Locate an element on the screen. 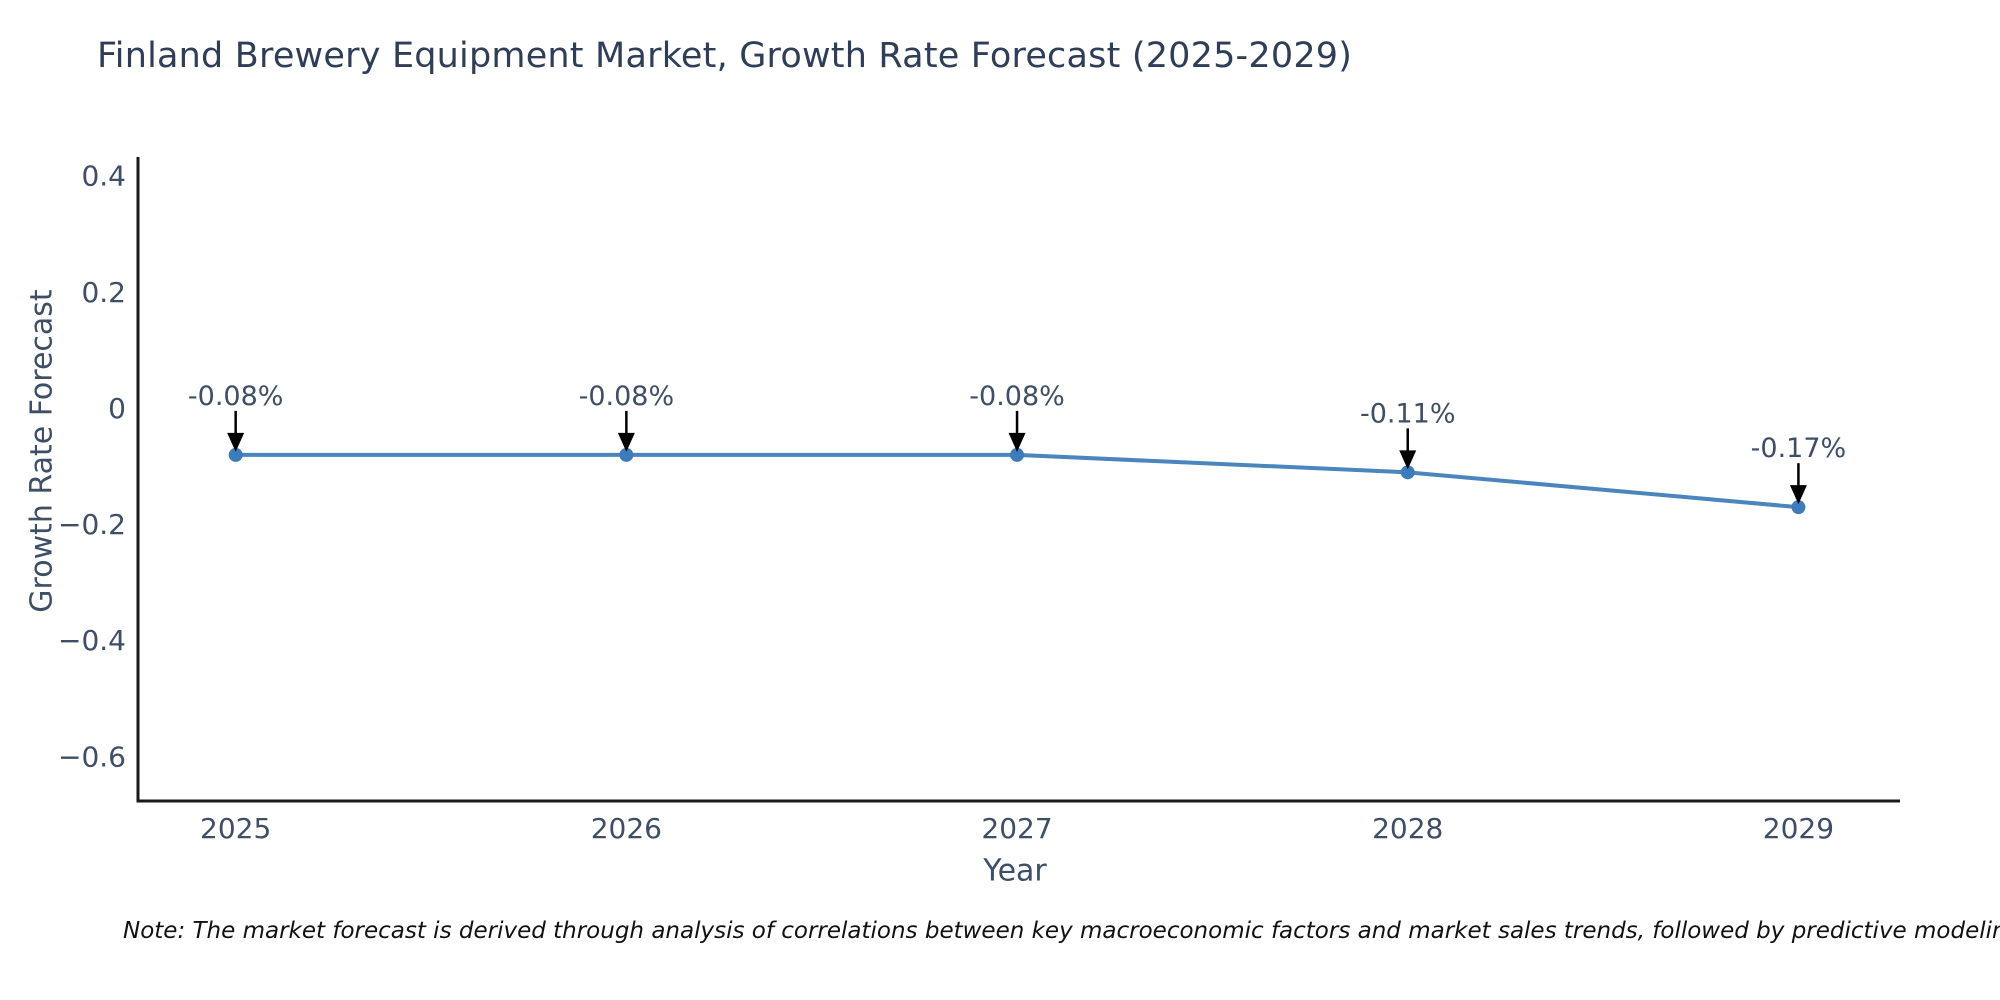 This screenshot has width=2000, height=1000. y-tick-label: −0.4 is located at coordinates (92, 640).